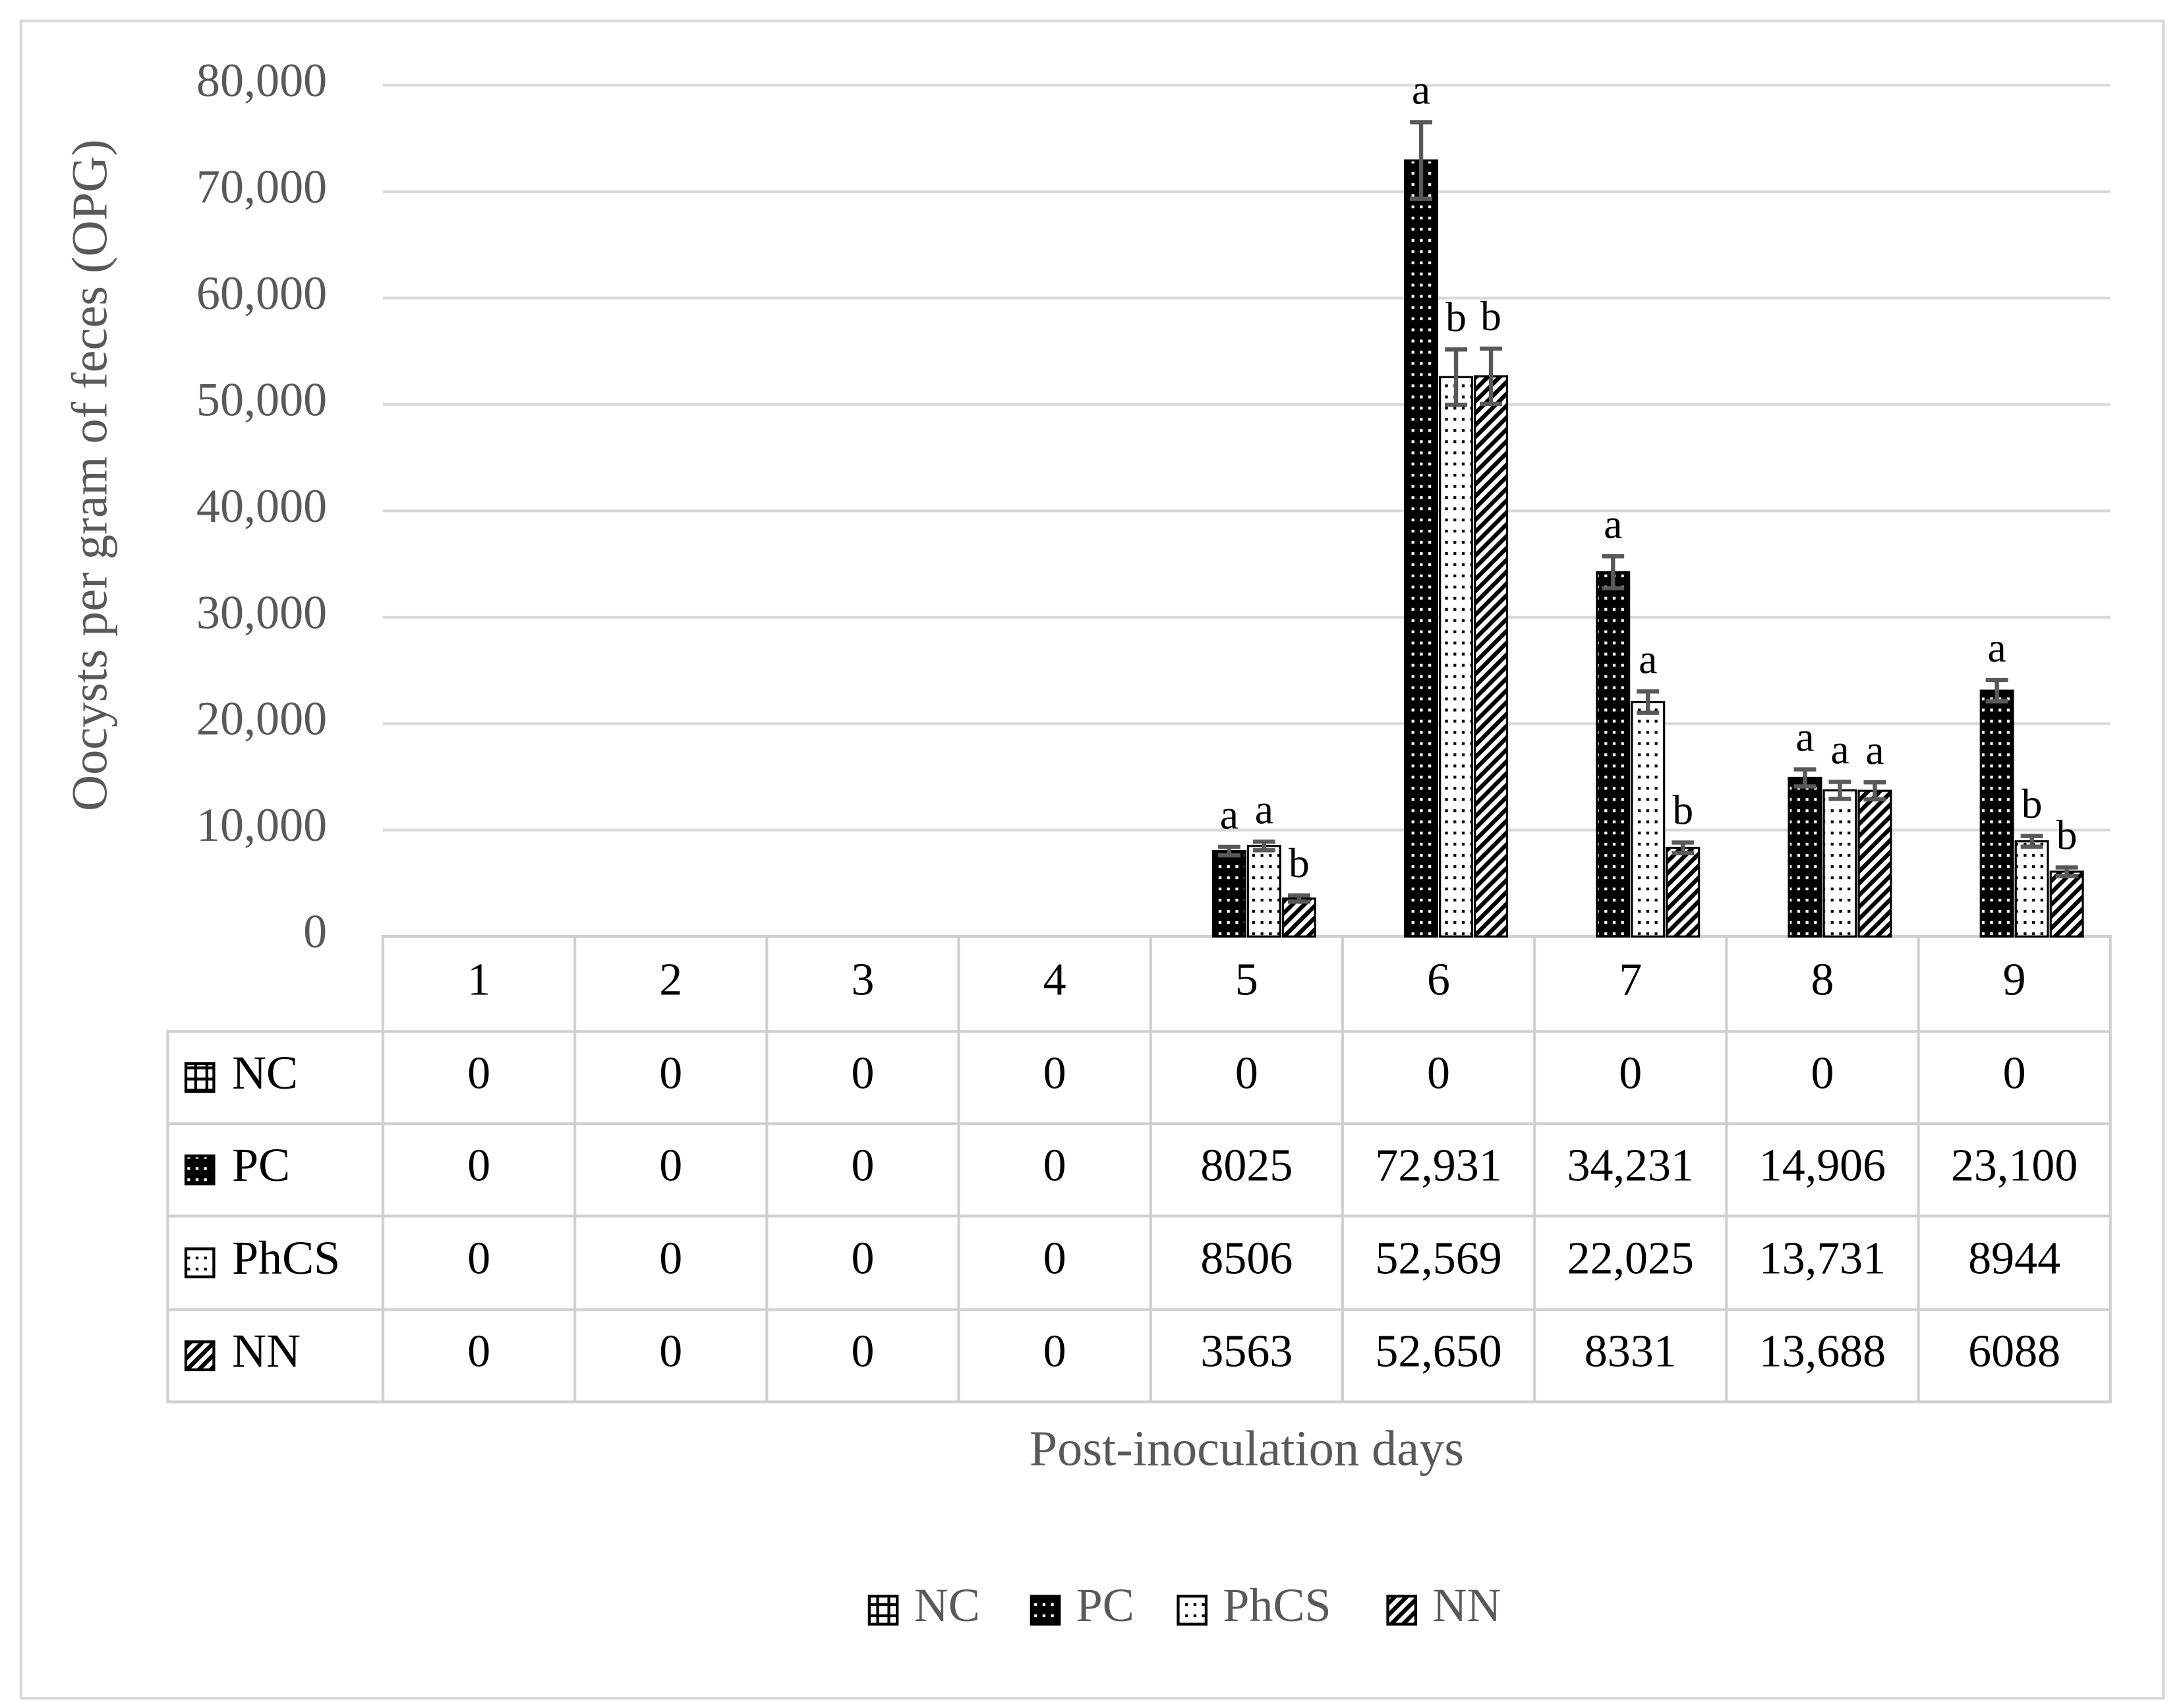 This screenshot has height=1708, width=2183. I want to click on table-value: 52,569, so click(1438, 1258).